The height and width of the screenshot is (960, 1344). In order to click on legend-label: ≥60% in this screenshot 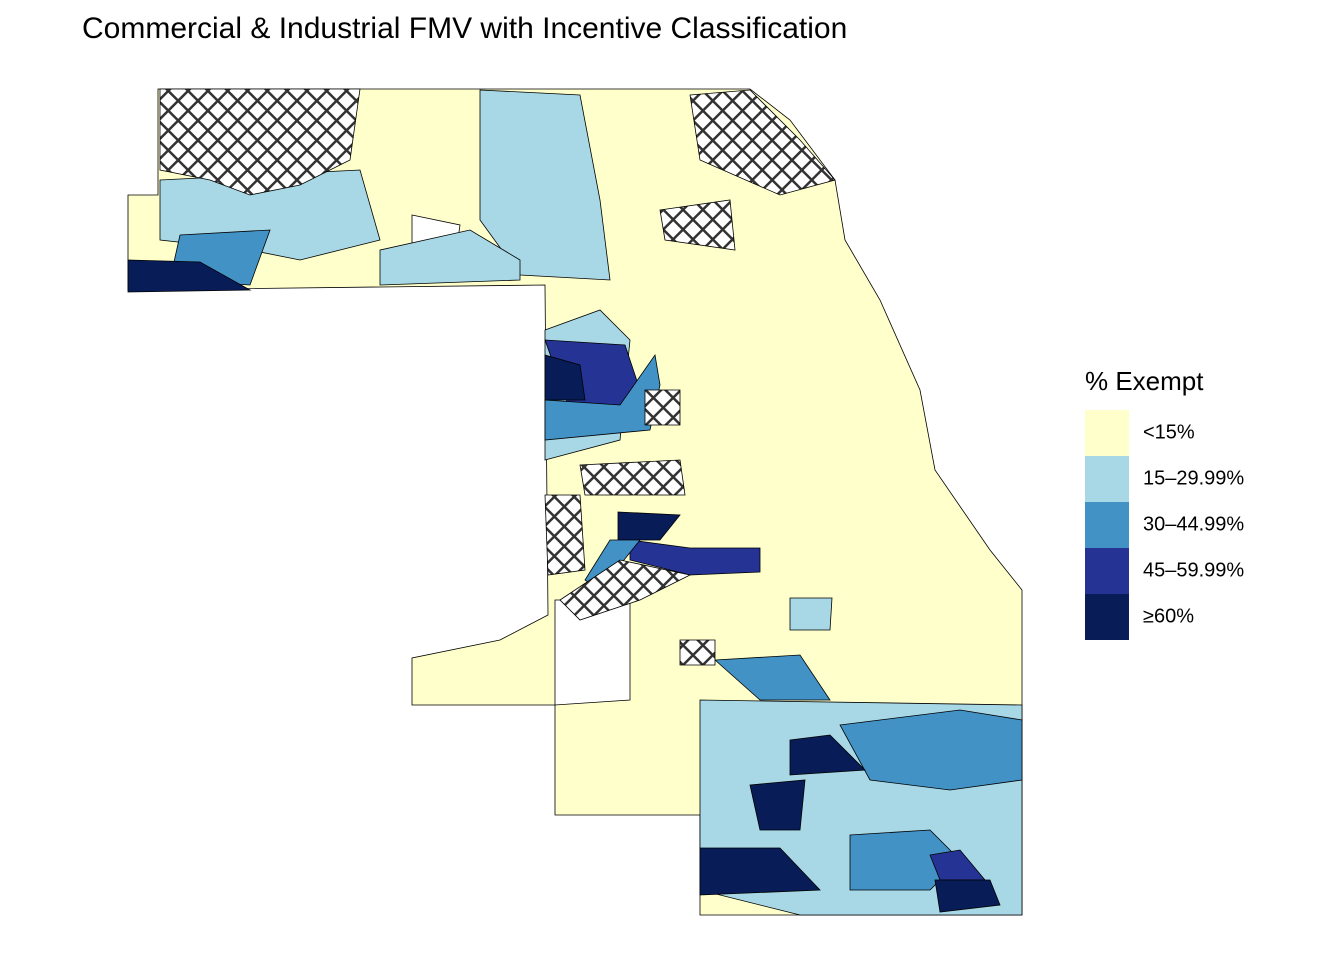, I will do `click(1168, 616)`.